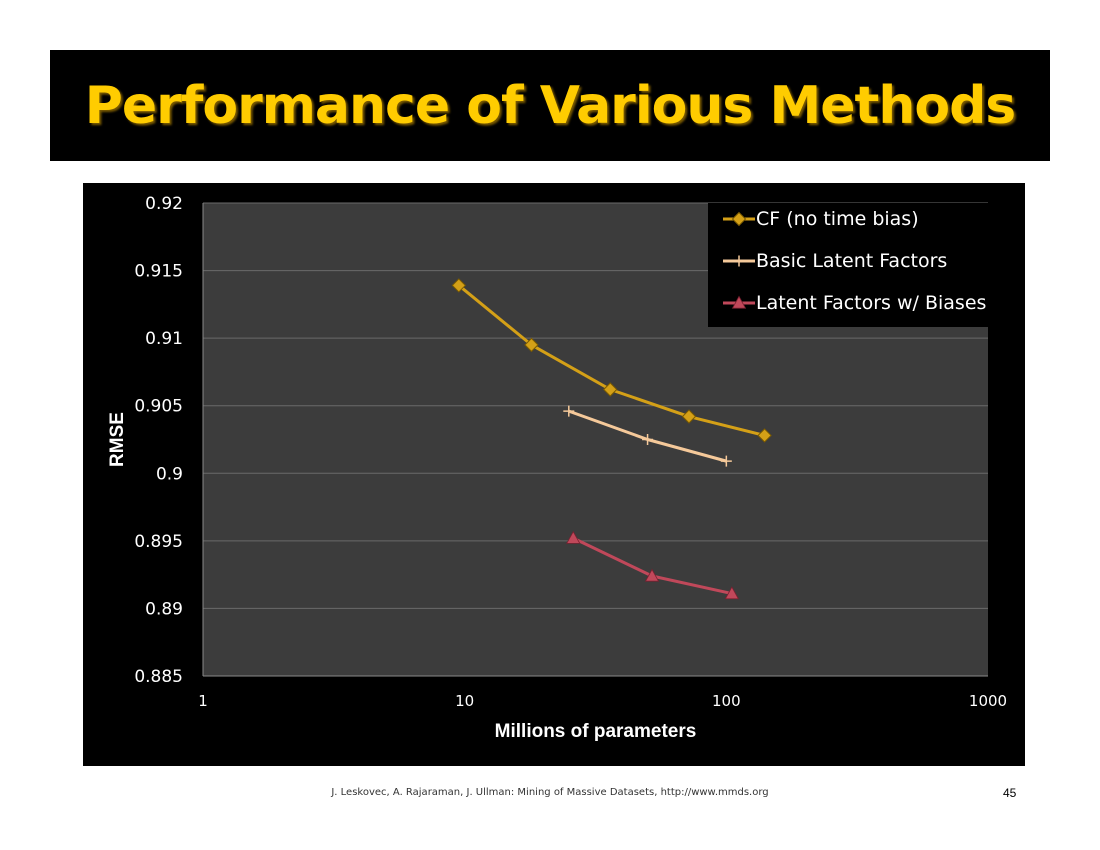  I want to click on slide-title: Performance of Various Methods, so click(550, 105).